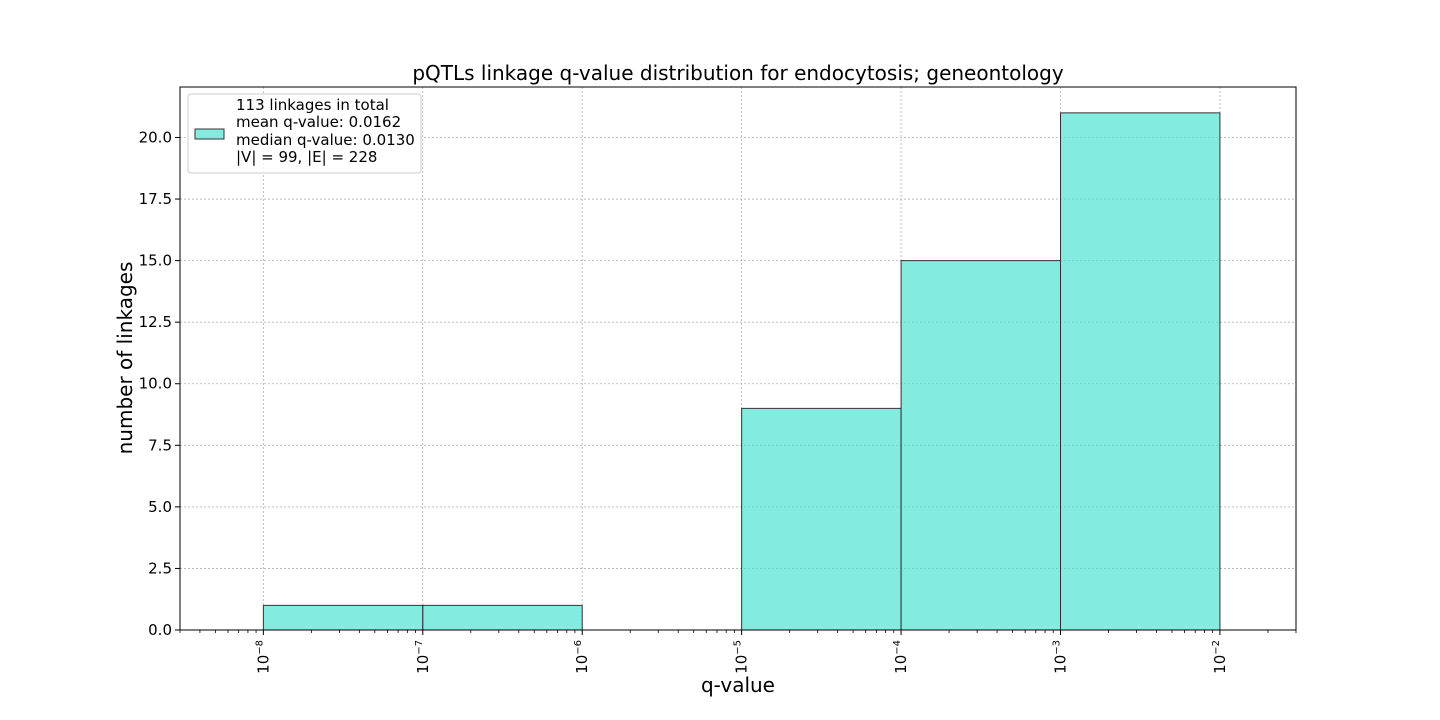 This screenshot has height=720, width=1440. I want to click on y-tick-label-7: 17.5, so click(155, 199).